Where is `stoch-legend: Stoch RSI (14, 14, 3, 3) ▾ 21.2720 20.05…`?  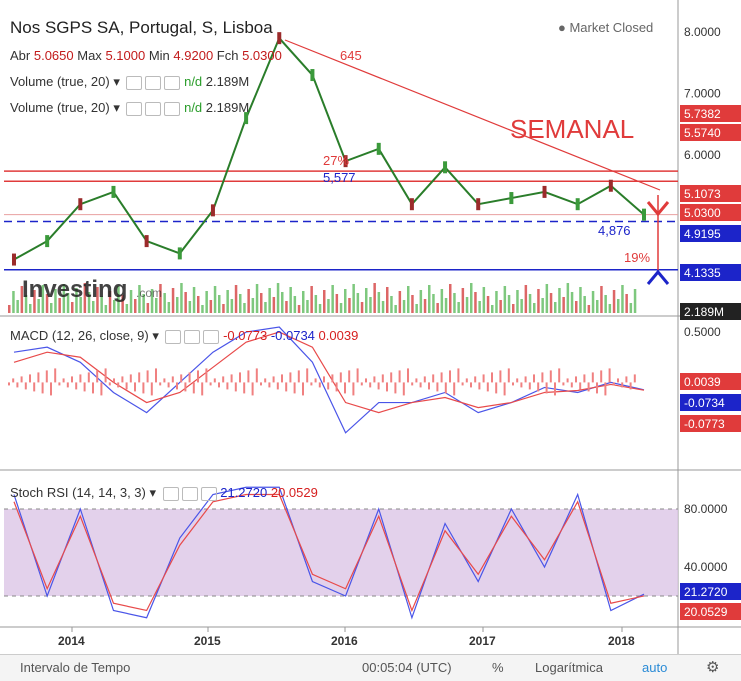
stoch-legend: Stoch RSI (14, 14, 3, 3) ▾ 21.2720 20.05… is located at coordinates (164, 493).